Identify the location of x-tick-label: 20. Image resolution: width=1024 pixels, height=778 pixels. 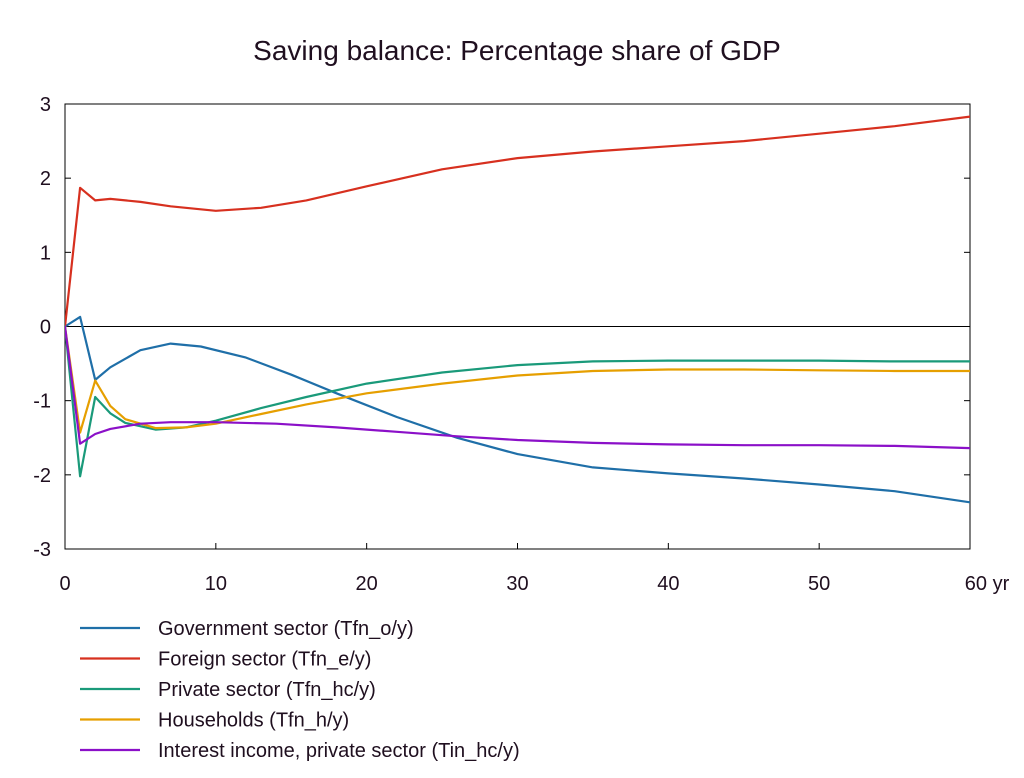
(367, 584).